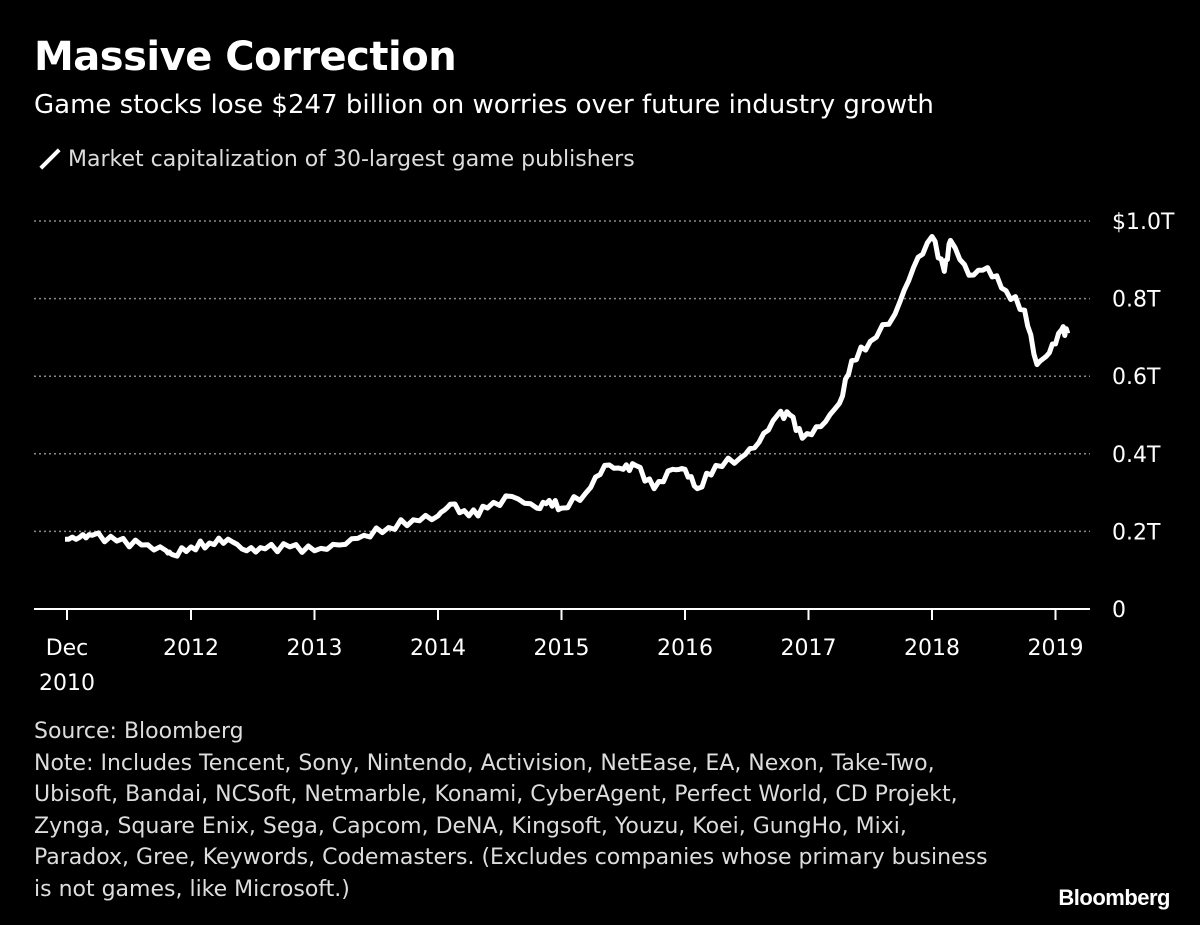 This screenshot has width=1200, height=925. Describe the element at coordinates (315, 648) in the screenshot. I see `x-tick-label: 2013` at that location.